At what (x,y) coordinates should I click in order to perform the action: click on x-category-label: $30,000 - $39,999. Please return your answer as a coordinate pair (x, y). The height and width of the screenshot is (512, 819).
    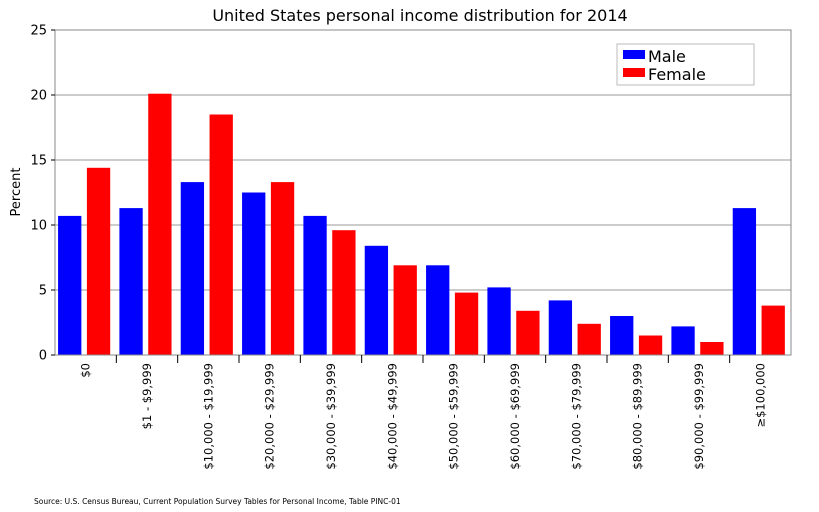
    Looking at the image, I should click on (331, 416).